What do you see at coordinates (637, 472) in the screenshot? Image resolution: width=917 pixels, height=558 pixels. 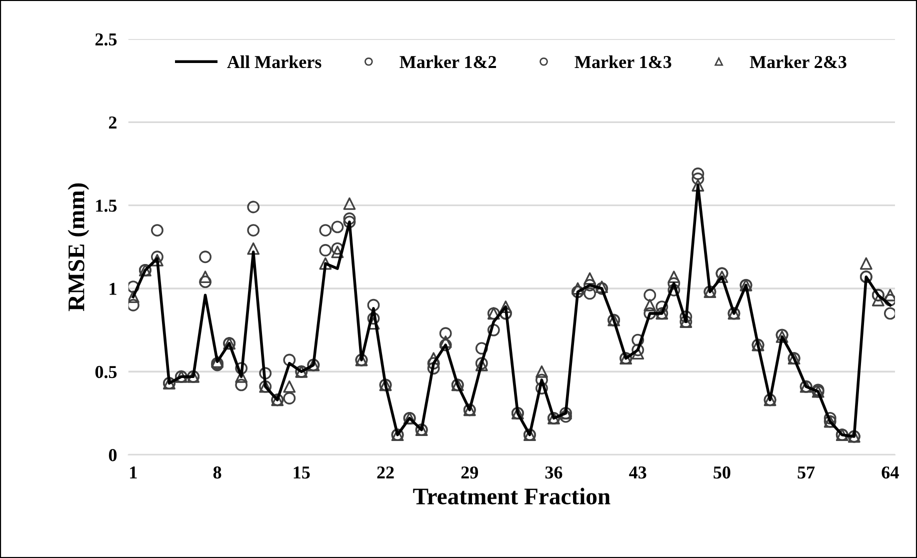 I see `x-tick-label: 43` at bounding box center [637, 472].